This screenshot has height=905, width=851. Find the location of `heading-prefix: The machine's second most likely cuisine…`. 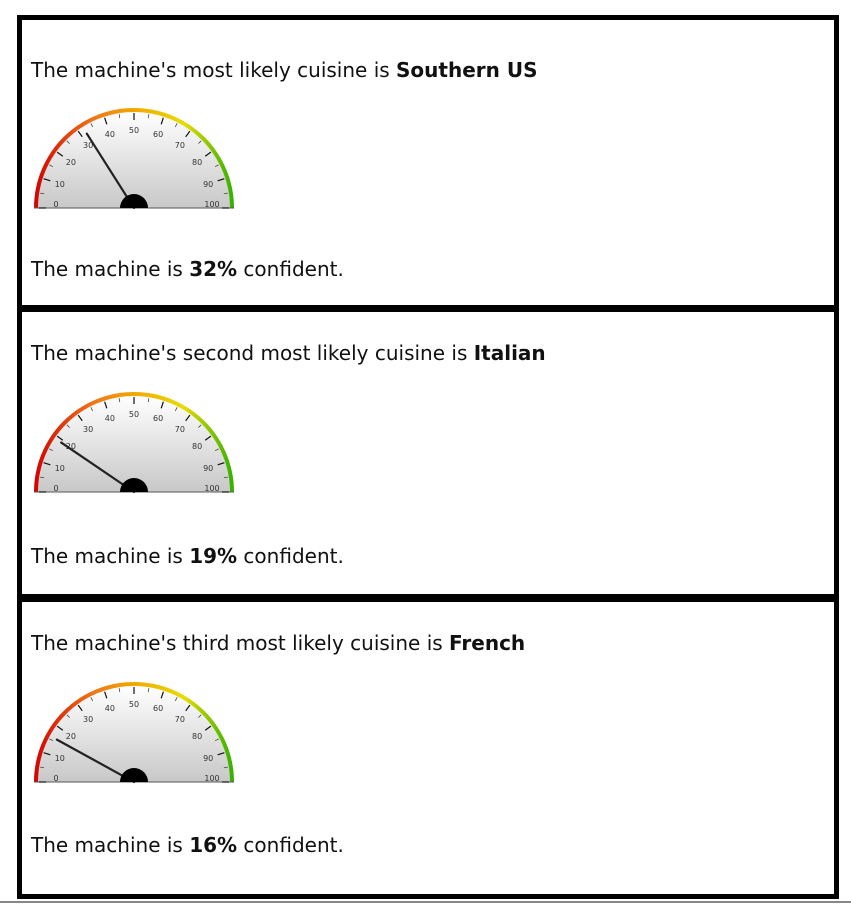

heading-prefix: The machine's second most likely cuisine… is located at coordinates (252, 353).